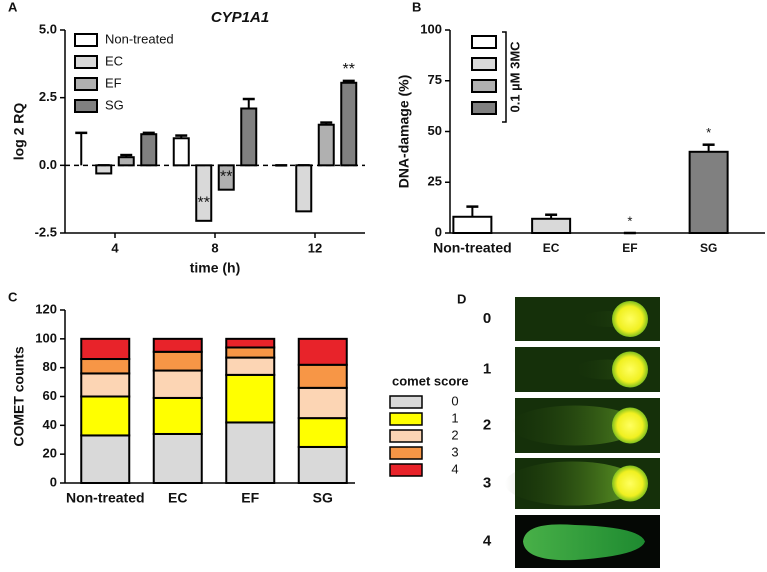 The height and width of the screenshot is (572, 767). What do you see at coordinates (487, 540) in the screenshot?
I see `comet-score-label: 4` at bounding box center [487, 540].